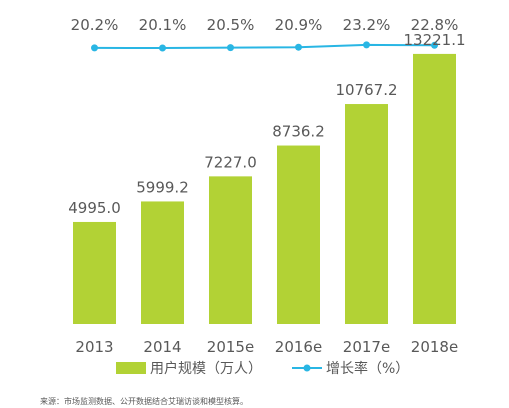 The width and height of the screenshot is (509, 408). Describe the element at coordinates (298, 347) in the screenshot. I see `x-tick-2016e: 2016e` at that location.